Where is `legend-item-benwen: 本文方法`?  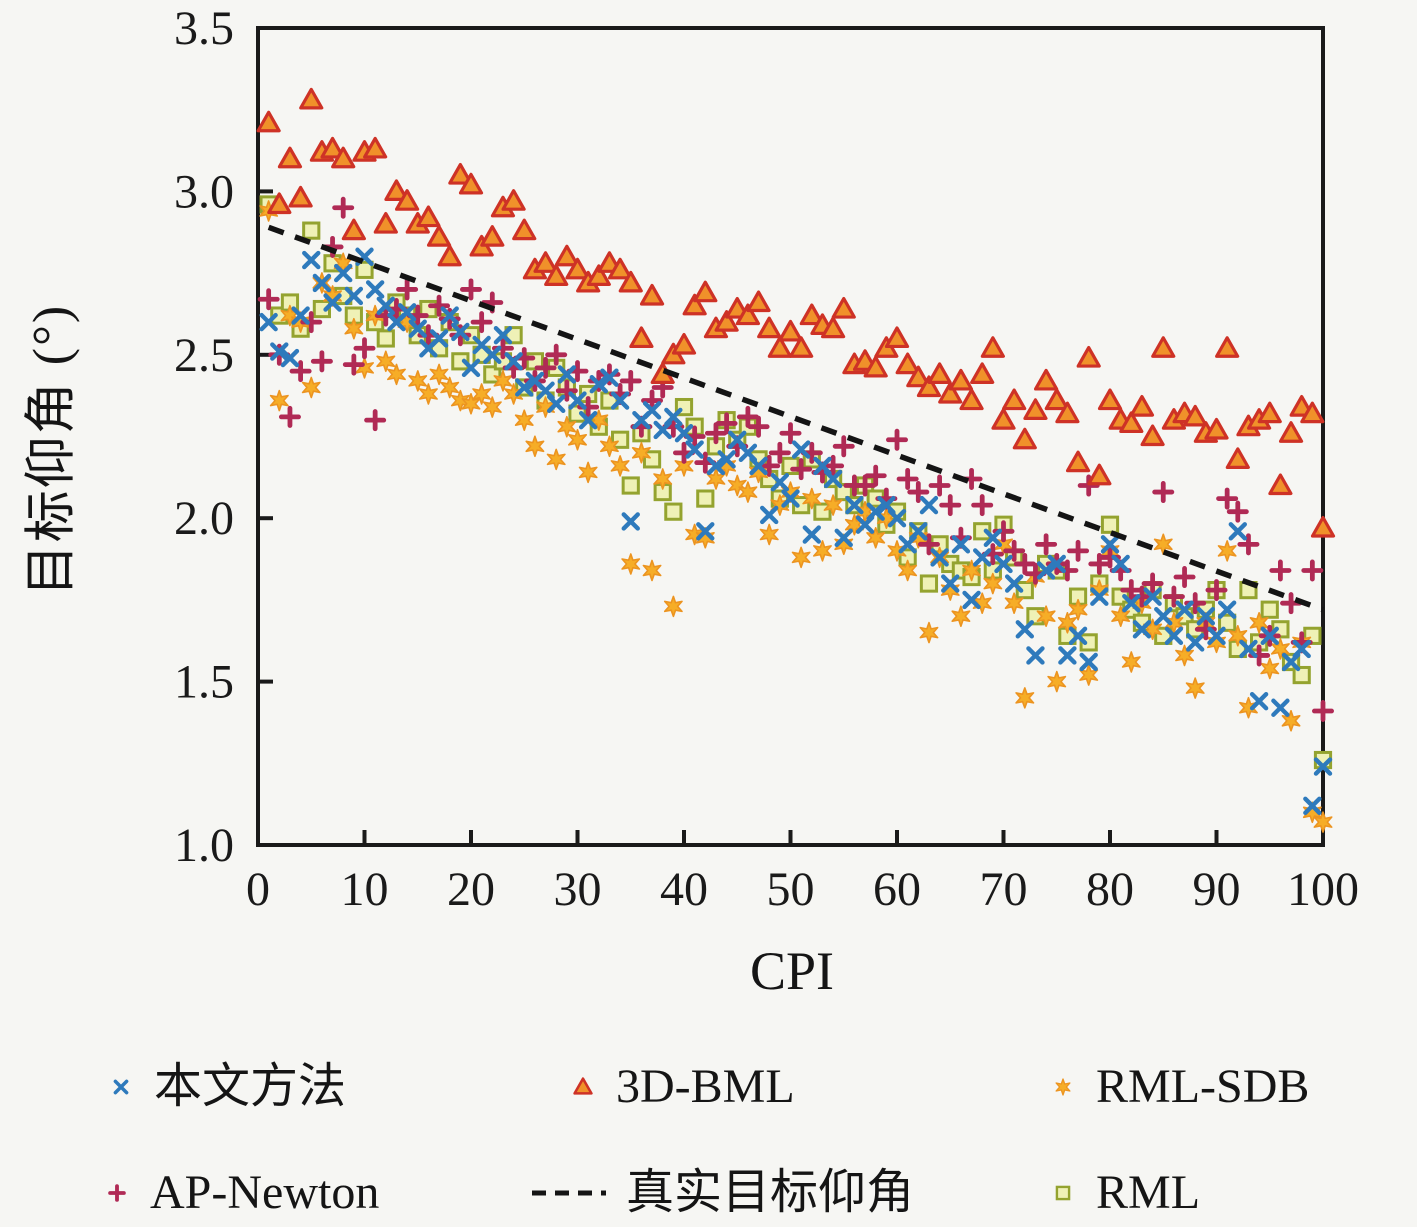 legend-item-benwen: 本文方法 is located at coordinates (225, 1087).